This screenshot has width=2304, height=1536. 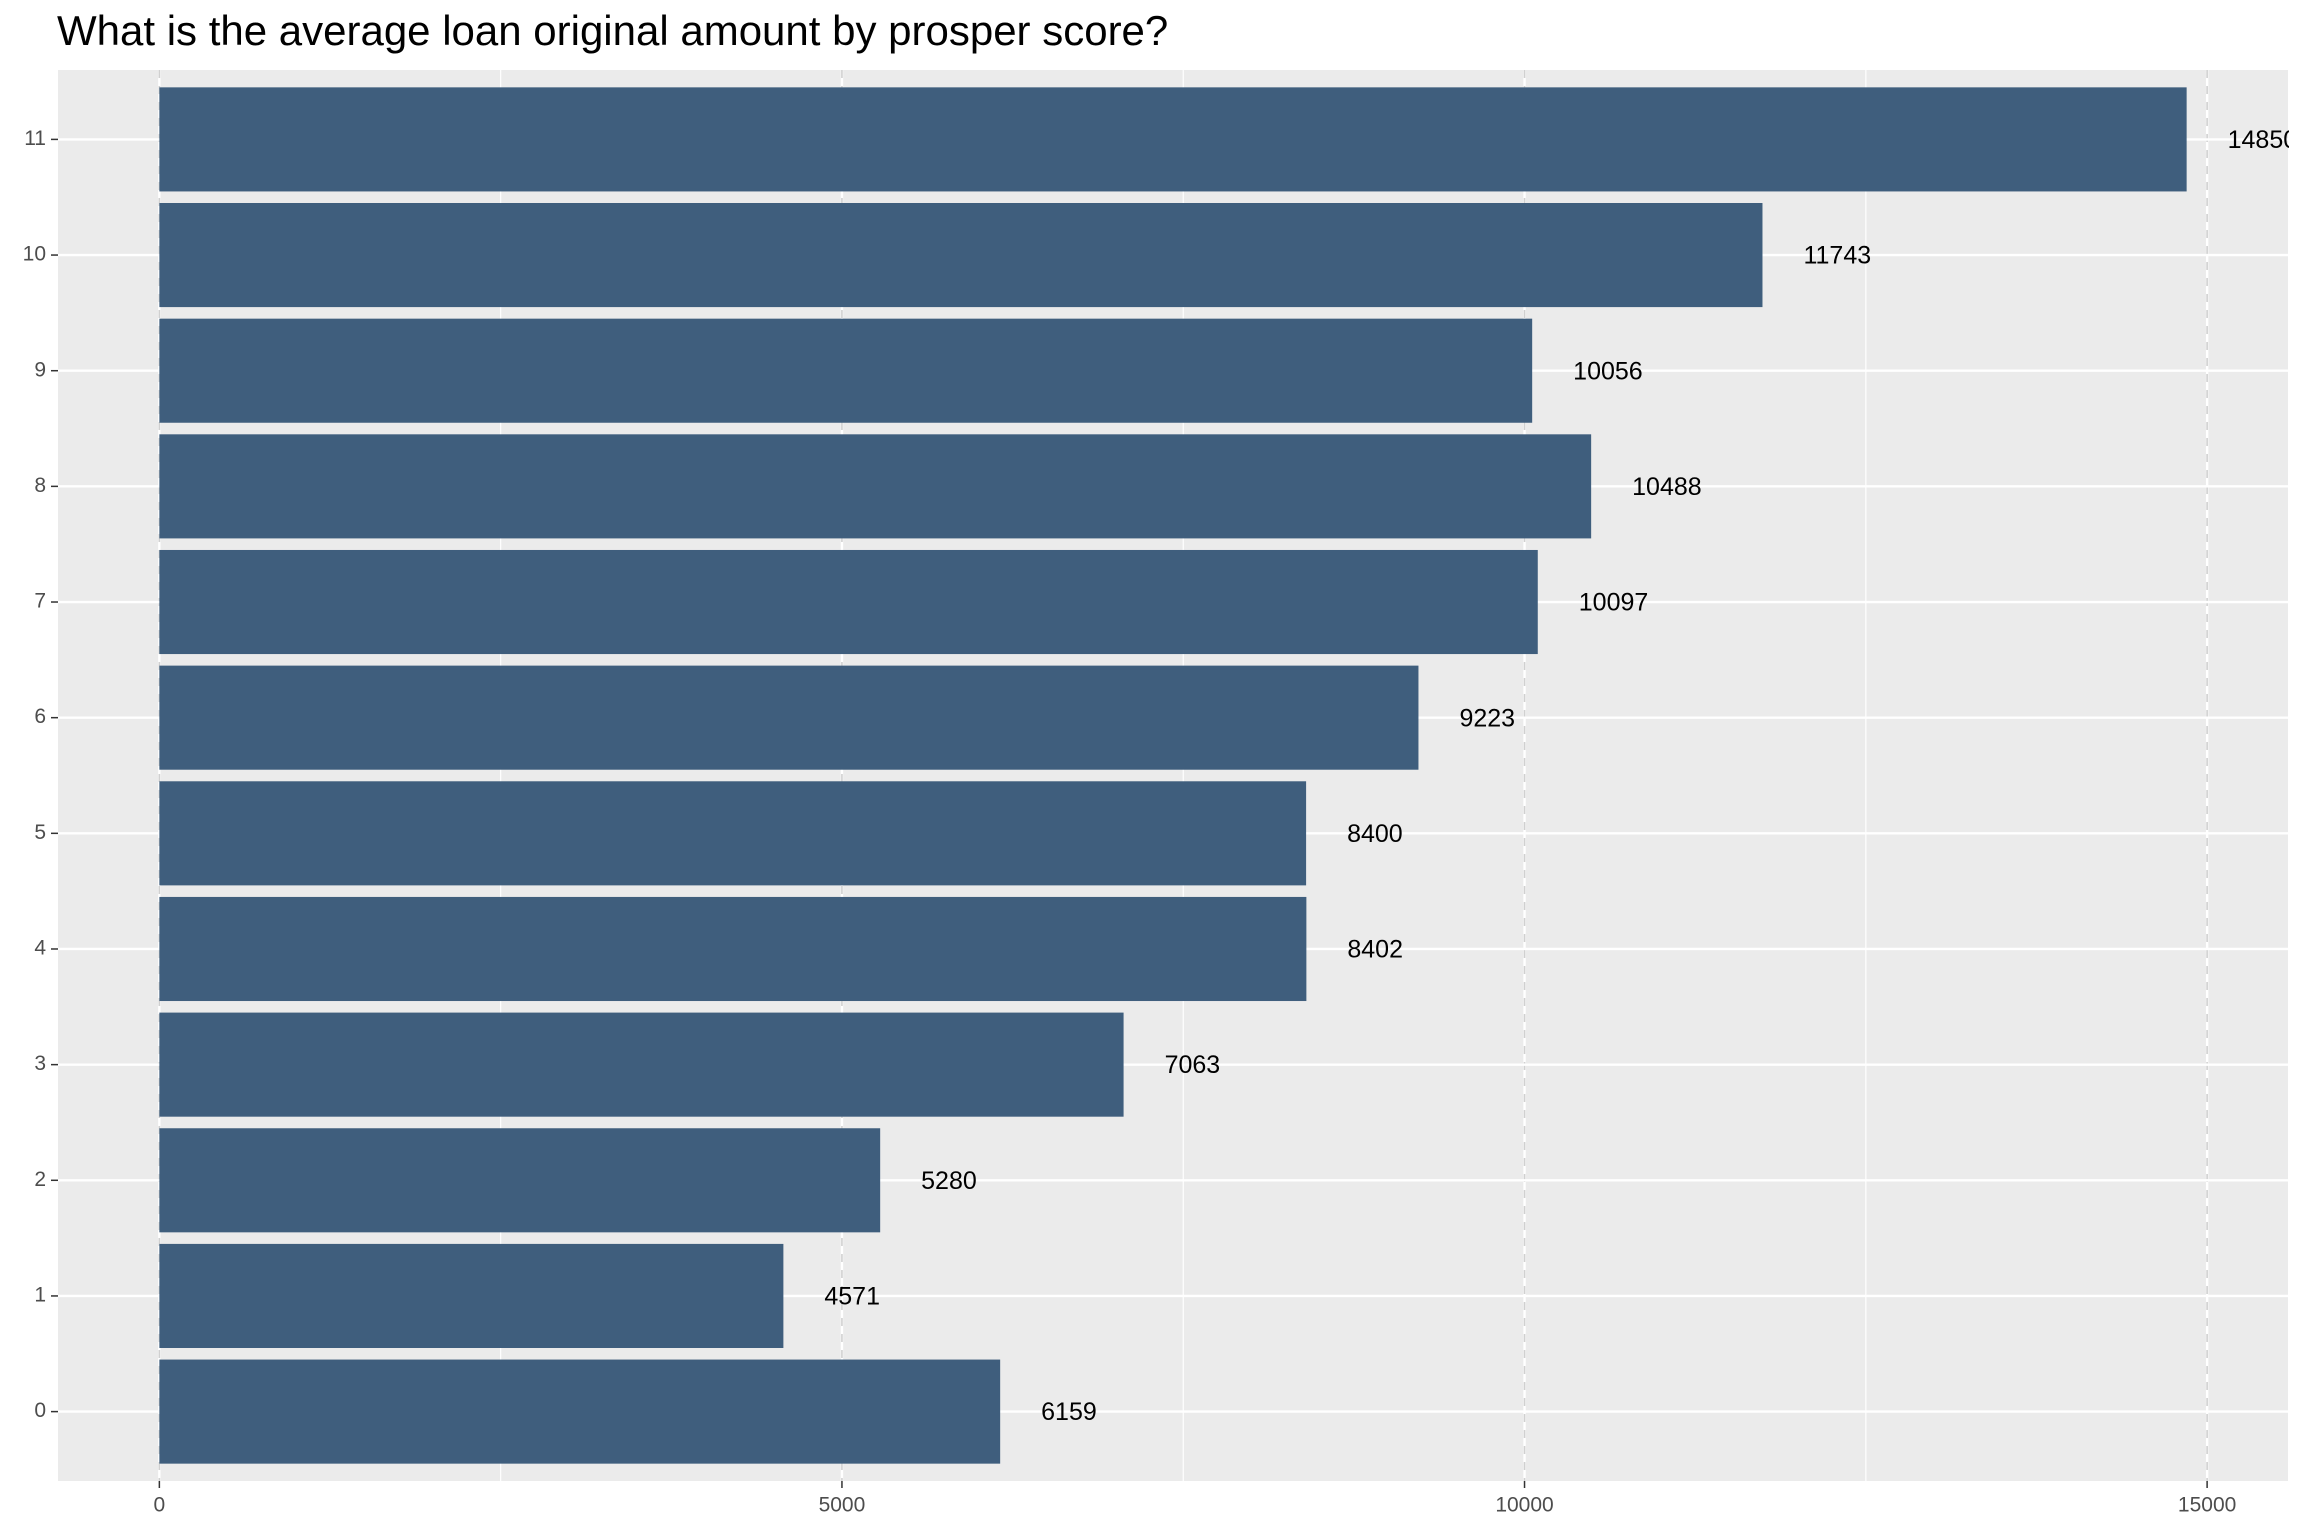 What do you see at coordinates (40, 1063) in the screenshot?
I see `y-tick-label: 3` at bounding box center [40, 1063].